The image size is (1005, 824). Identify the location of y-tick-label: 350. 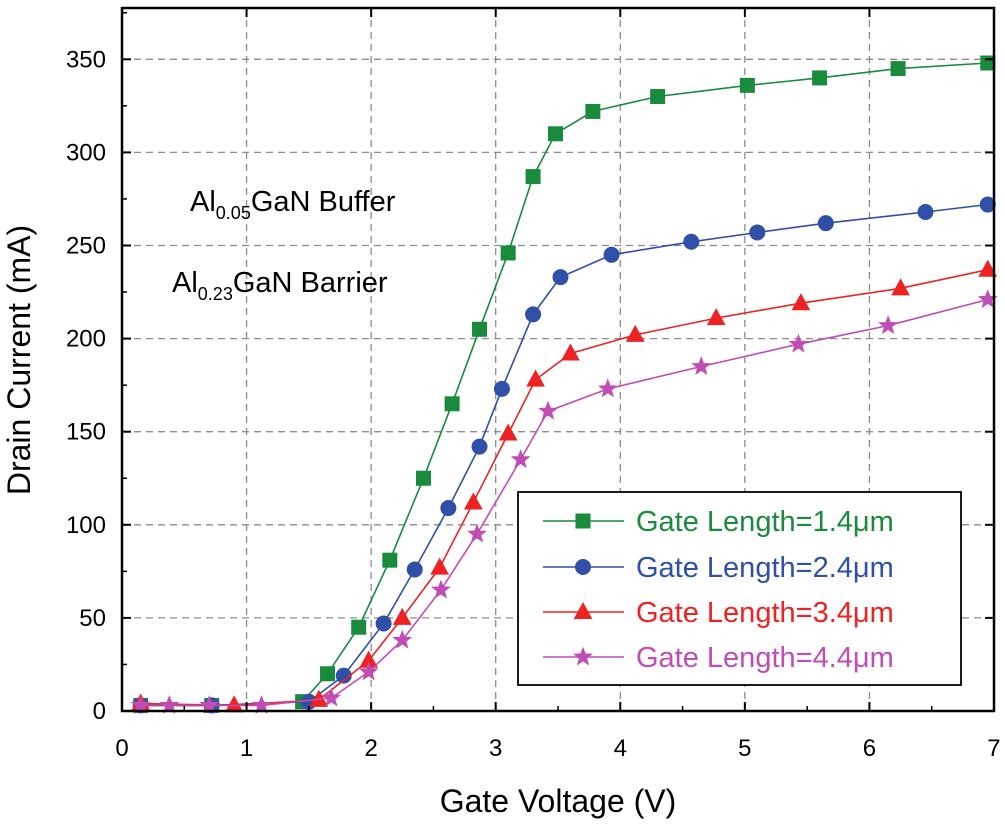
(86, 59).